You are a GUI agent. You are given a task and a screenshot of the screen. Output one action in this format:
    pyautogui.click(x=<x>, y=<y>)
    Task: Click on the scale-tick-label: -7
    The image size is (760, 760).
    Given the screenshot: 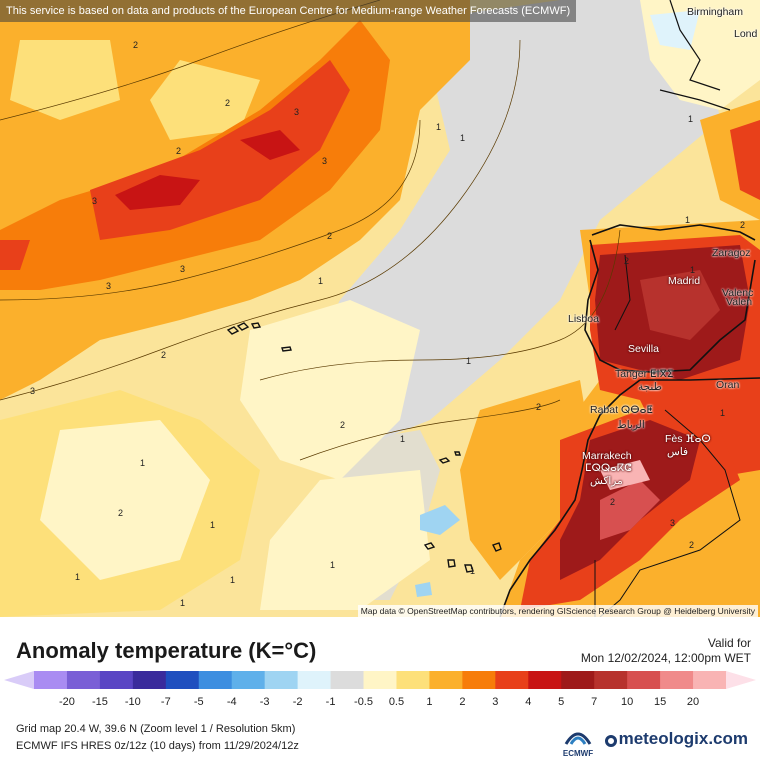 What is the action you would take?
    pyautogui.click(x=166, y=702)
    